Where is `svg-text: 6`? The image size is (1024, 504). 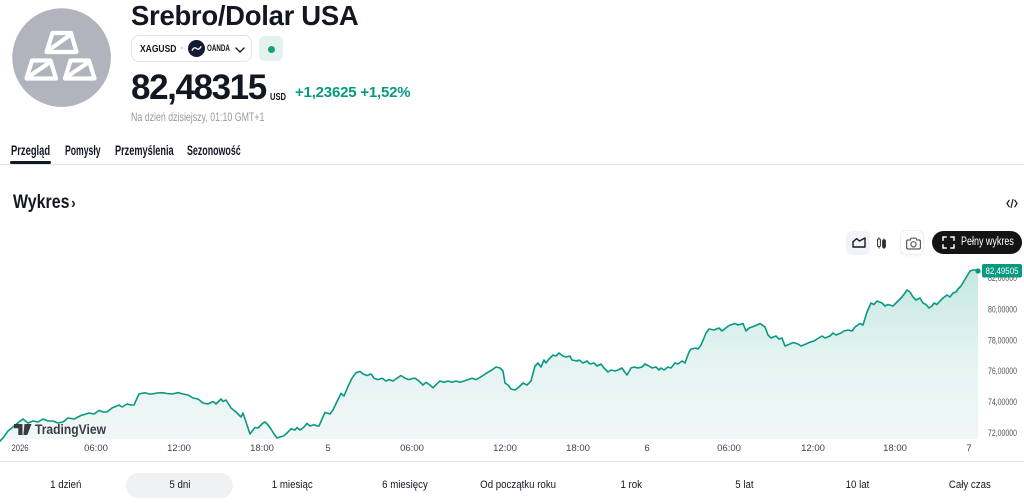 svg-text: 6 is located at coordinates (646, 448).